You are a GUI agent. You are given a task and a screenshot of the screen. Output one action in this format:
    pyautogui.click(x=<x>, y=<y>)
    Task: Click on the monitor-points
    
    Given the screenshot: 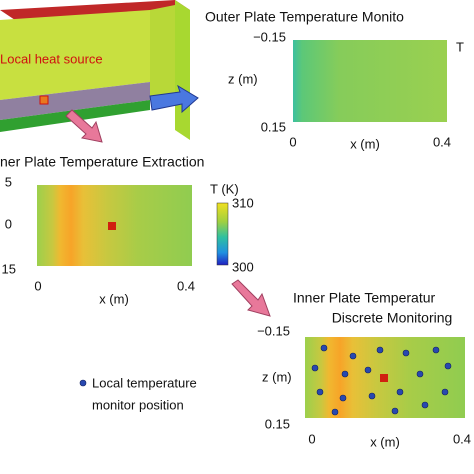 What is the action you would take?
    pyautogui.click(x=381, y=380)
    